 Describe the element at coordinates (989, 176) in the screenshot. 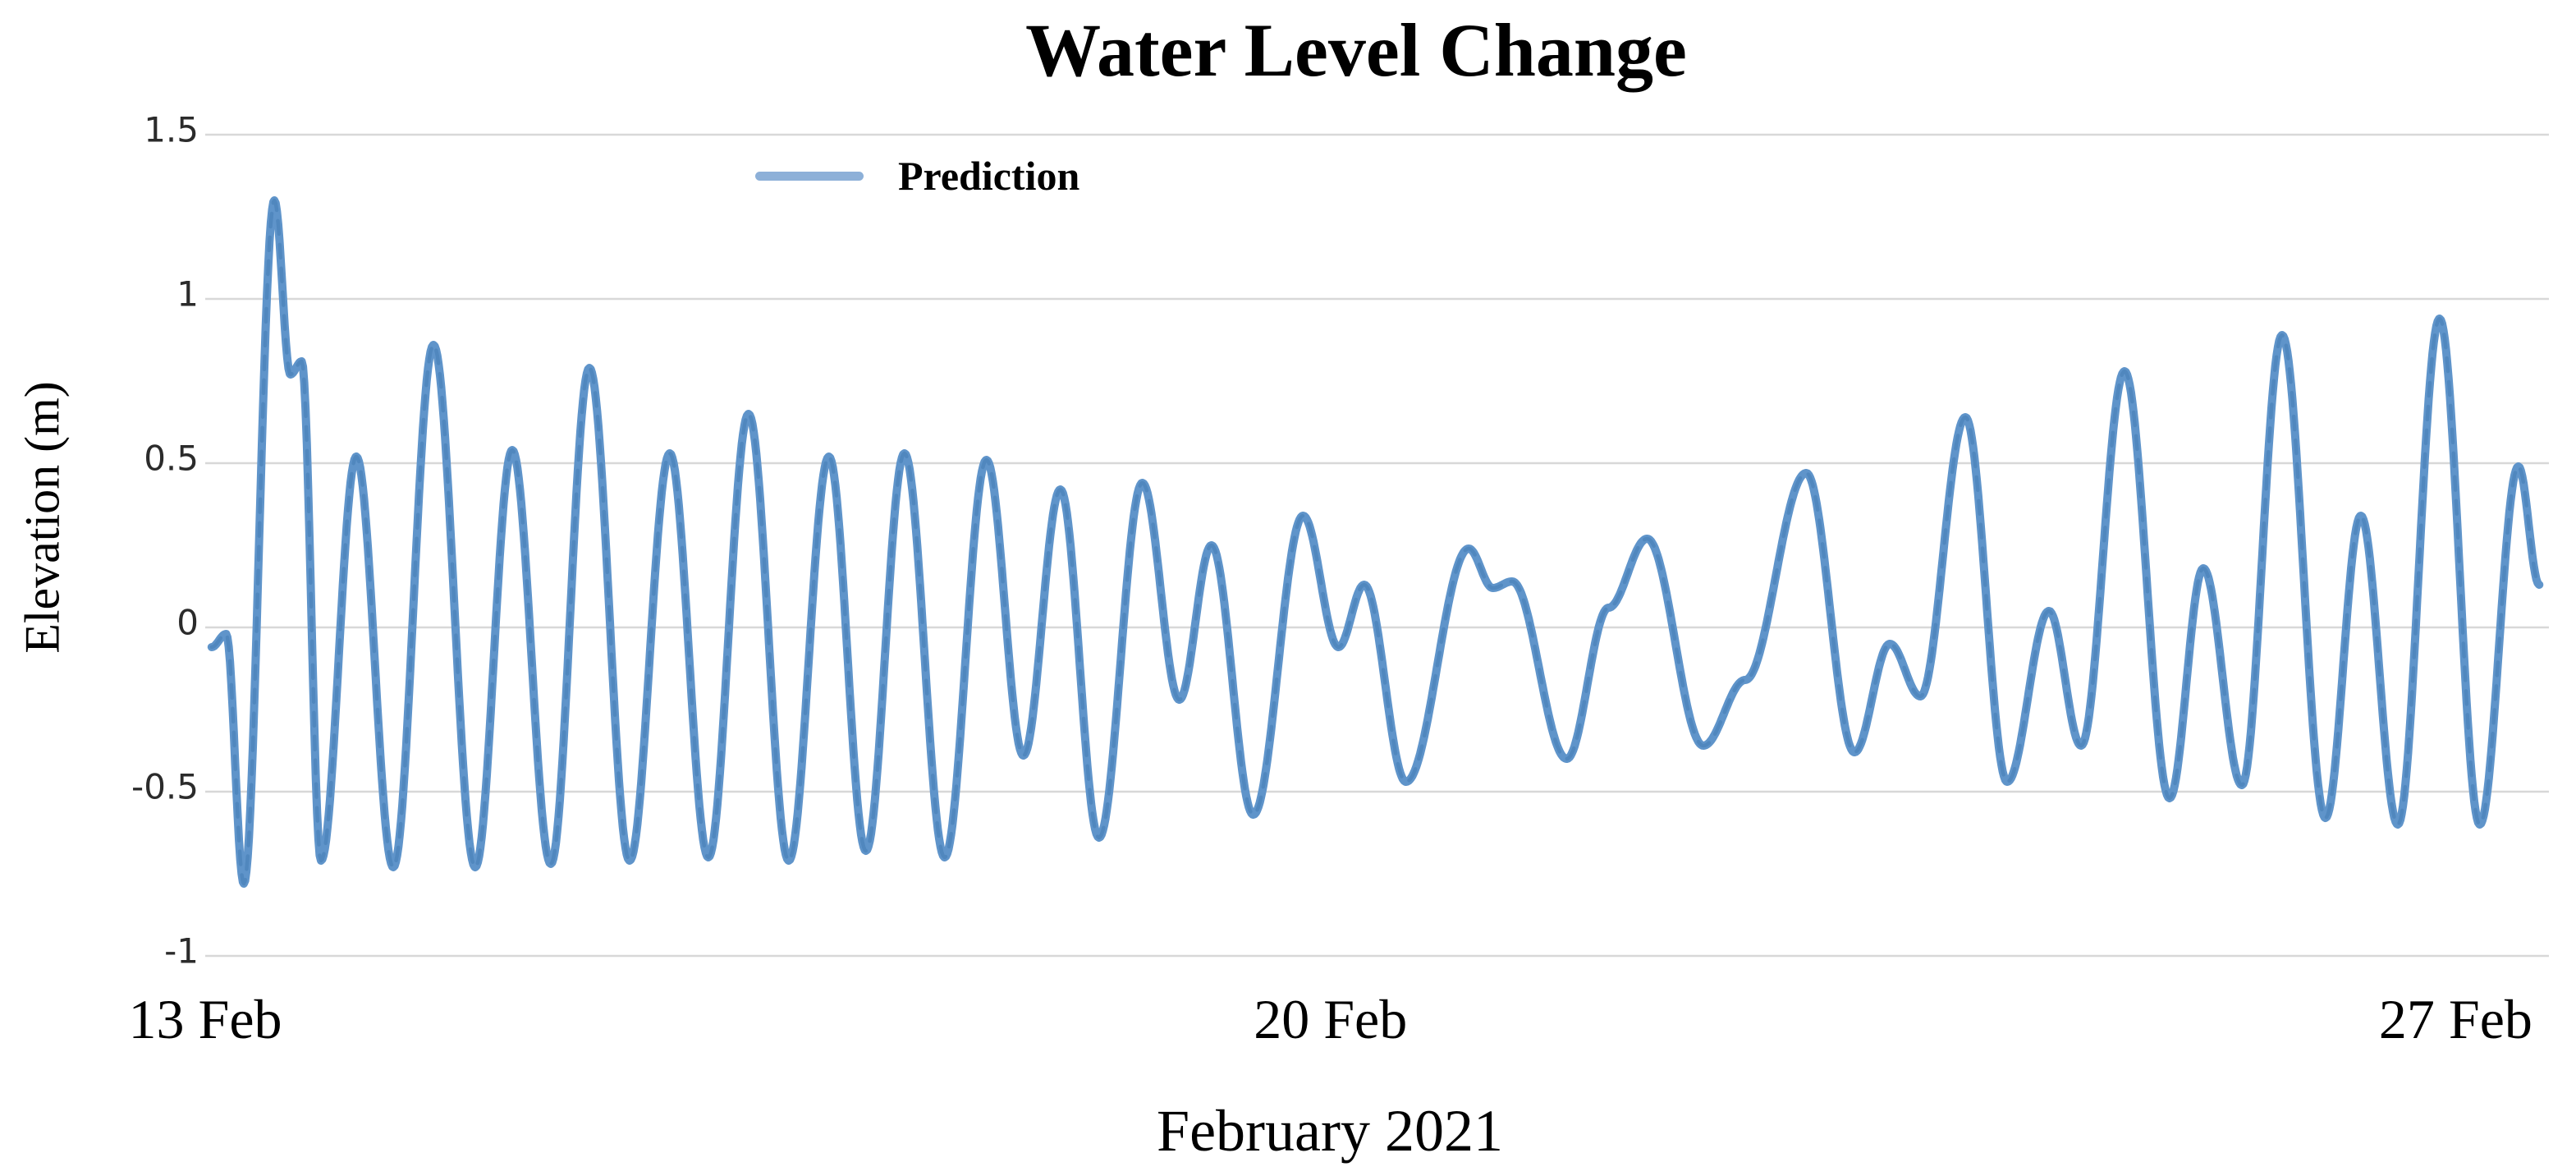

I see `legend-label: Prediction` at that location.